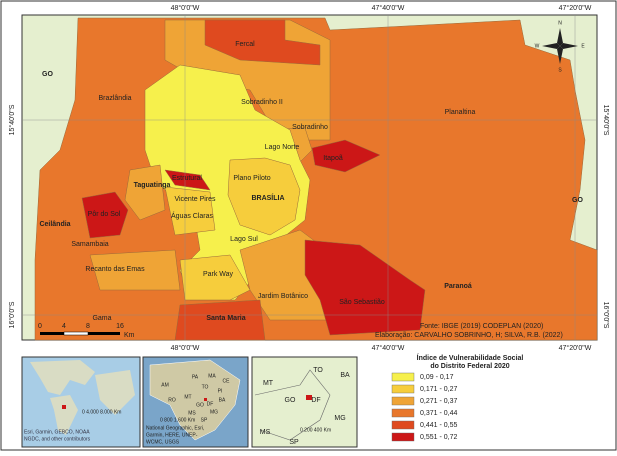 Image resolution: width=617 pixels, height=456 pixels. Describe the element at coordinates (583, 46) in the screenshot. I see `compass-e: E` at that location.